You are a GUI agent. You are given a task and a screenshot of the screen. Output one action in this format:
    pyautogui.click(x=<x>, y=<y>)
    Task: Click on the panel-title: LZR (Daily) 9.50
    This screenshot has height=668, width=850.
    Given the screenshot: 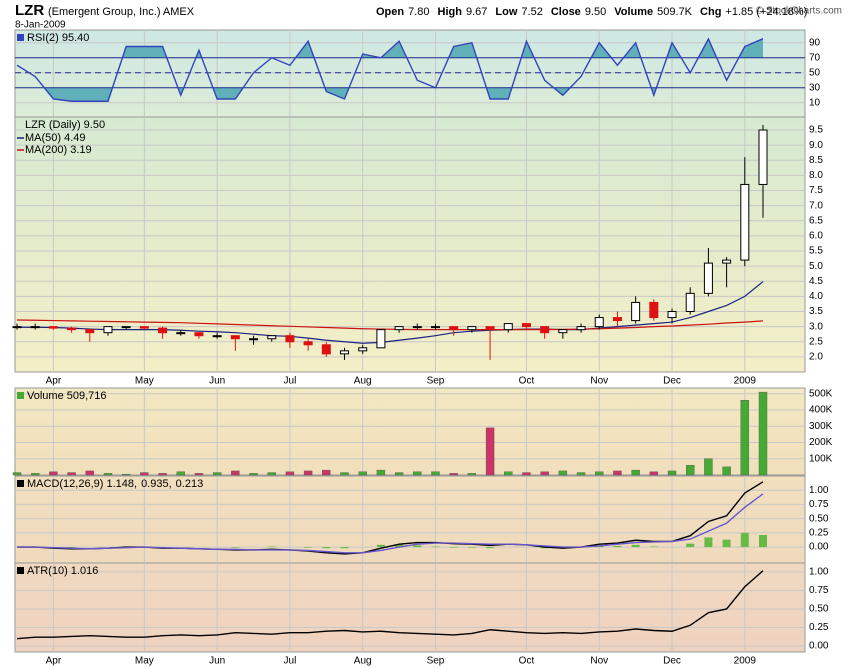 What is the action you would take?
    pyautogui.click(x=65, y=125)
    